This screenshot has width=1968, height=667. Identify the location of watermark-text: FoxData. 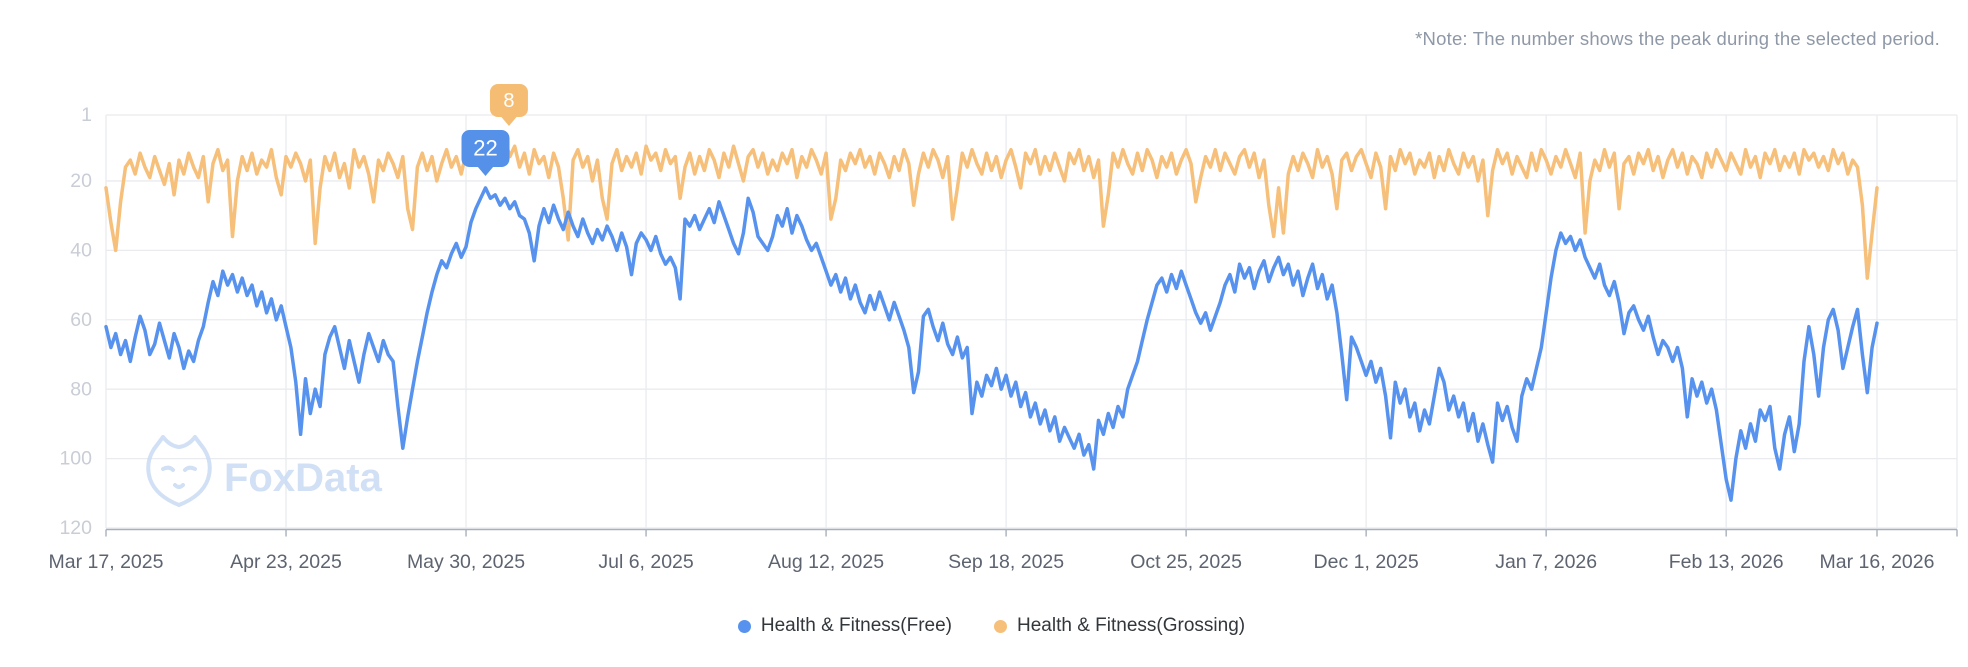
(303, 478).